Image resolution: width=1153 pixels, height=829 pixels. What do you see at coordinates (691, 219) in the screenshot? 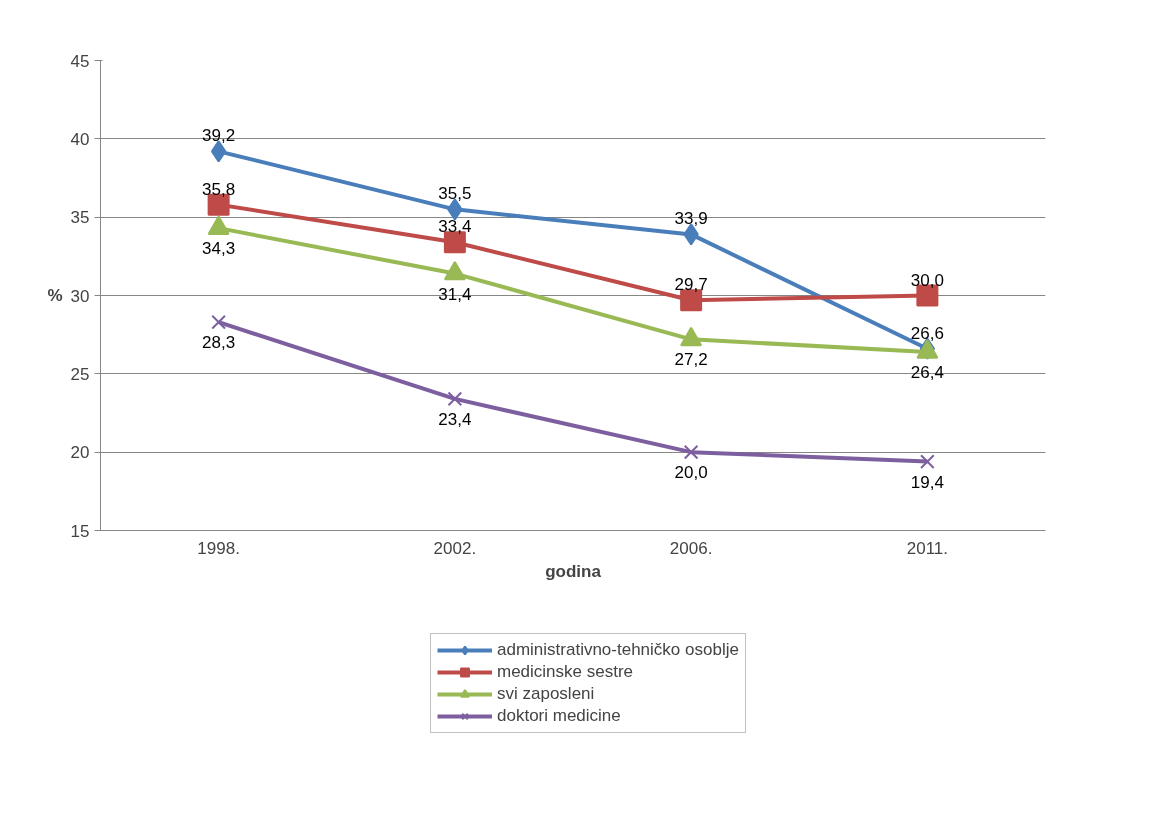
I see `data-label: 33,9` at bounding box center [691, 219].